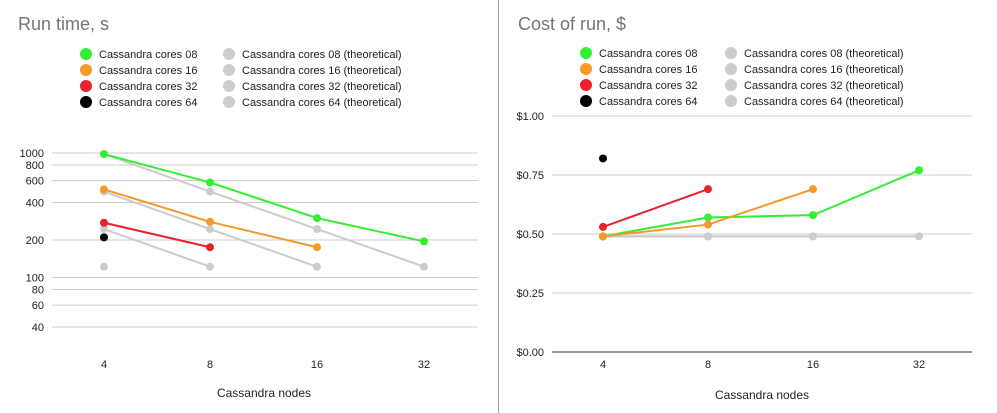 The image size is (997, 413). Describe the element at coordinates (530, 353) in the screenshot. I see `y-tick-label: $0.00` at that location.